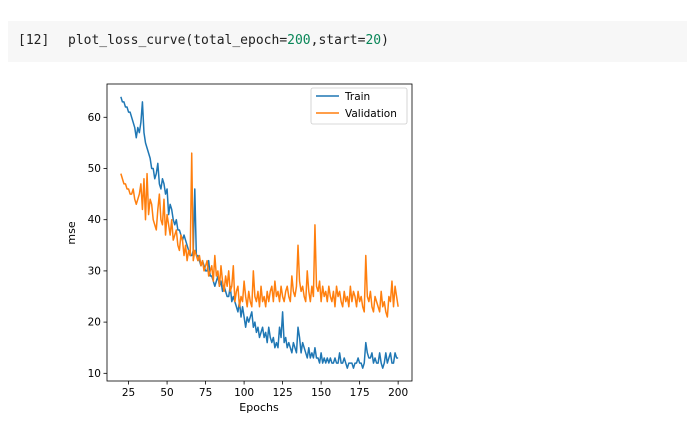 Image resolution: width=687 pixels, height=439 pixels. Describe the element at coordinates (128, 393) in the screenshot. I see `x-tick-label: 25` at that location.